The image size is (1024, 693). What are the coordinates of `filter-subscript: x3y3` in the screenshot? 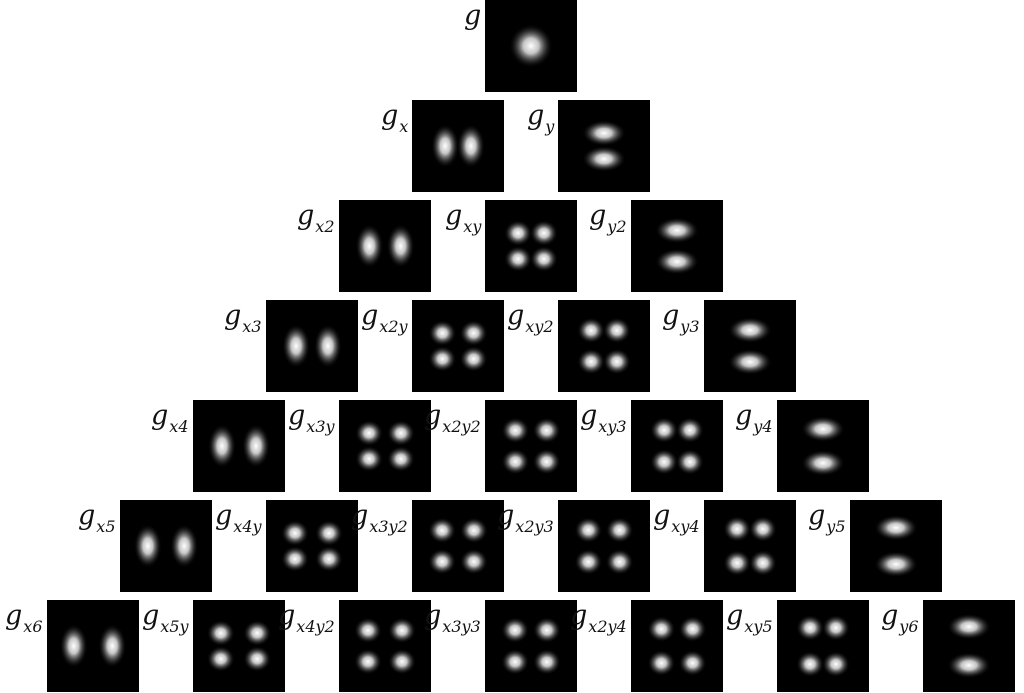 It's located at (461, 626).